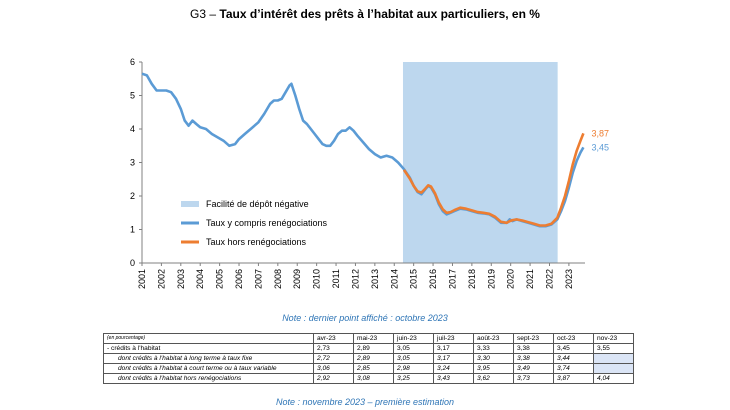 Image resolution: width=730 pixels, height=410 pixels. What do you see at coordinates (132, 196) in the screenshot?
I see `y-tick-label: 2` at bounding box center [132, 196].